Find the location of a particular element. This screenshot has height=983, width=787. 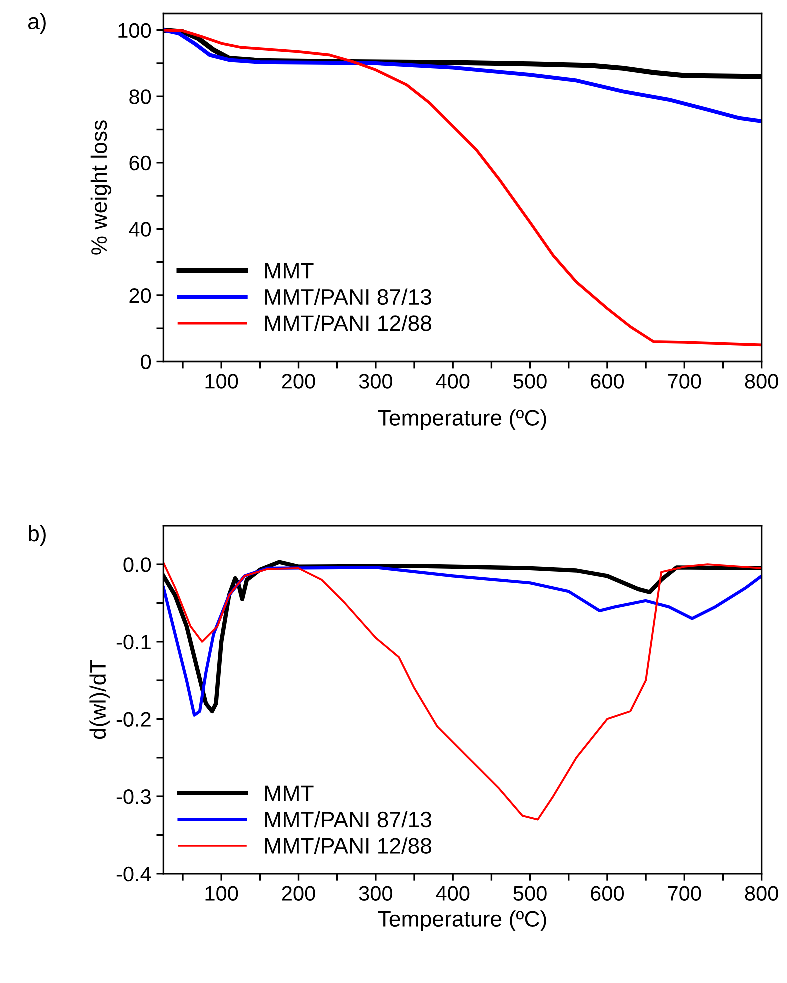

text: a) is located at coordinates (37, 23).